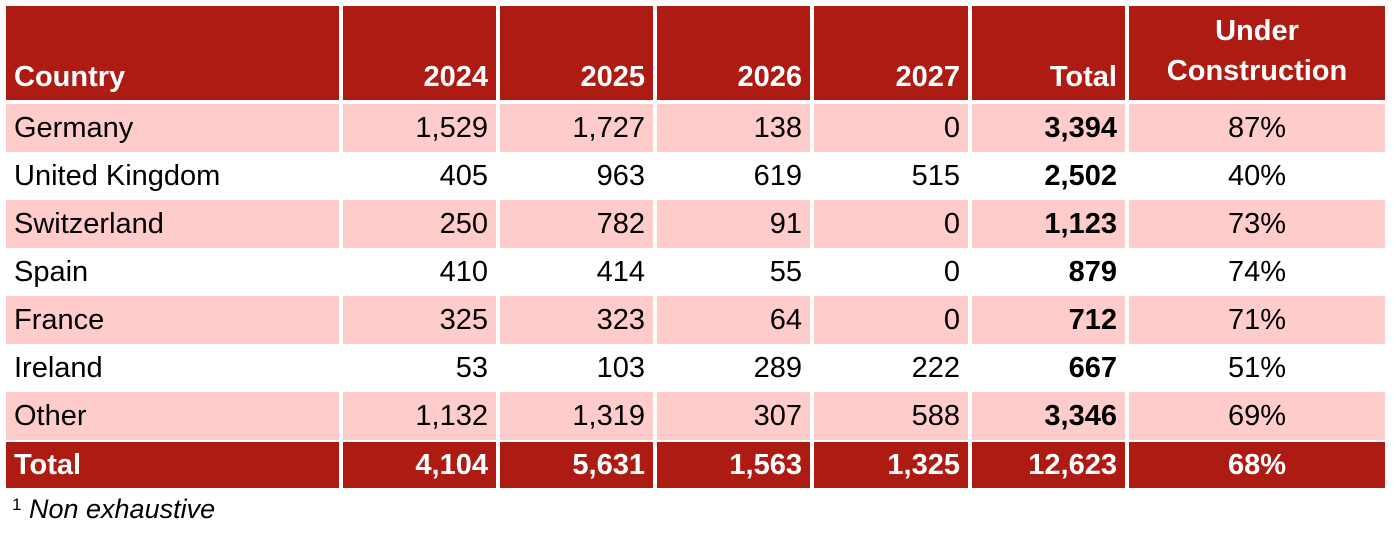 This screenshot has height=537, width=1394. I want to click on cell-2027: 515, so click(893, 176).